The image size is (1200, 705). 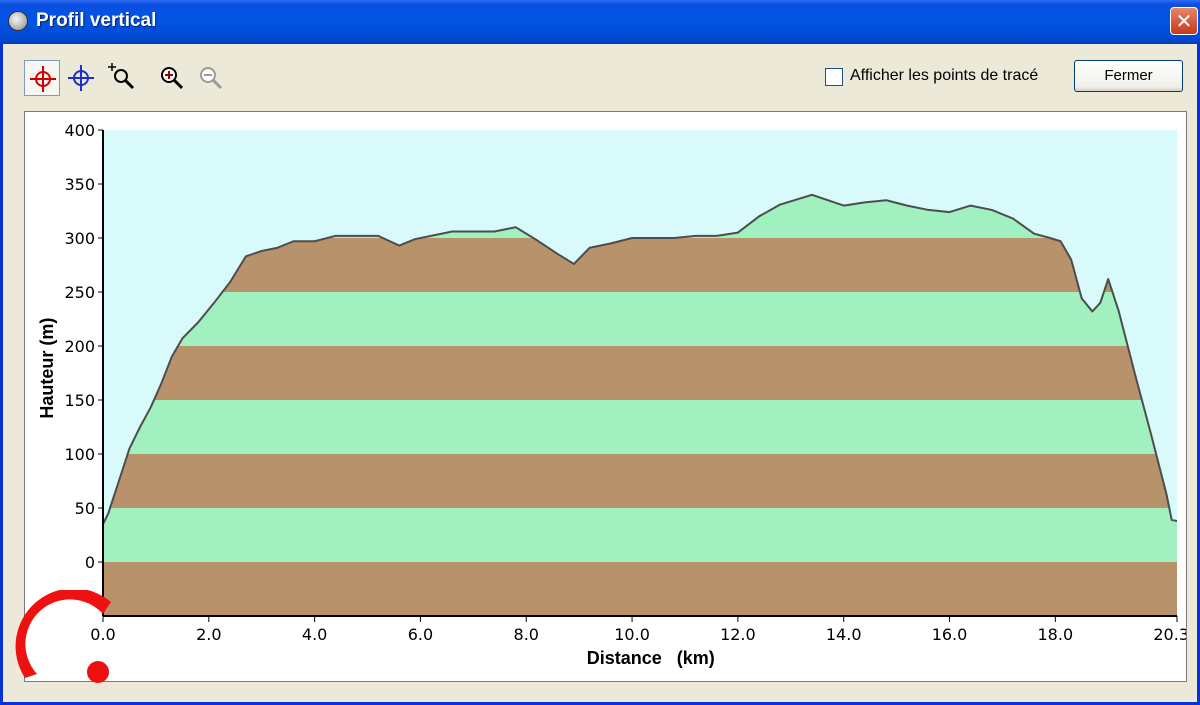 What do you see at coordinates (1169, 634) in the screenshot?
I see `x-tick-label: 20.3` at bounding box center [1169, 634].